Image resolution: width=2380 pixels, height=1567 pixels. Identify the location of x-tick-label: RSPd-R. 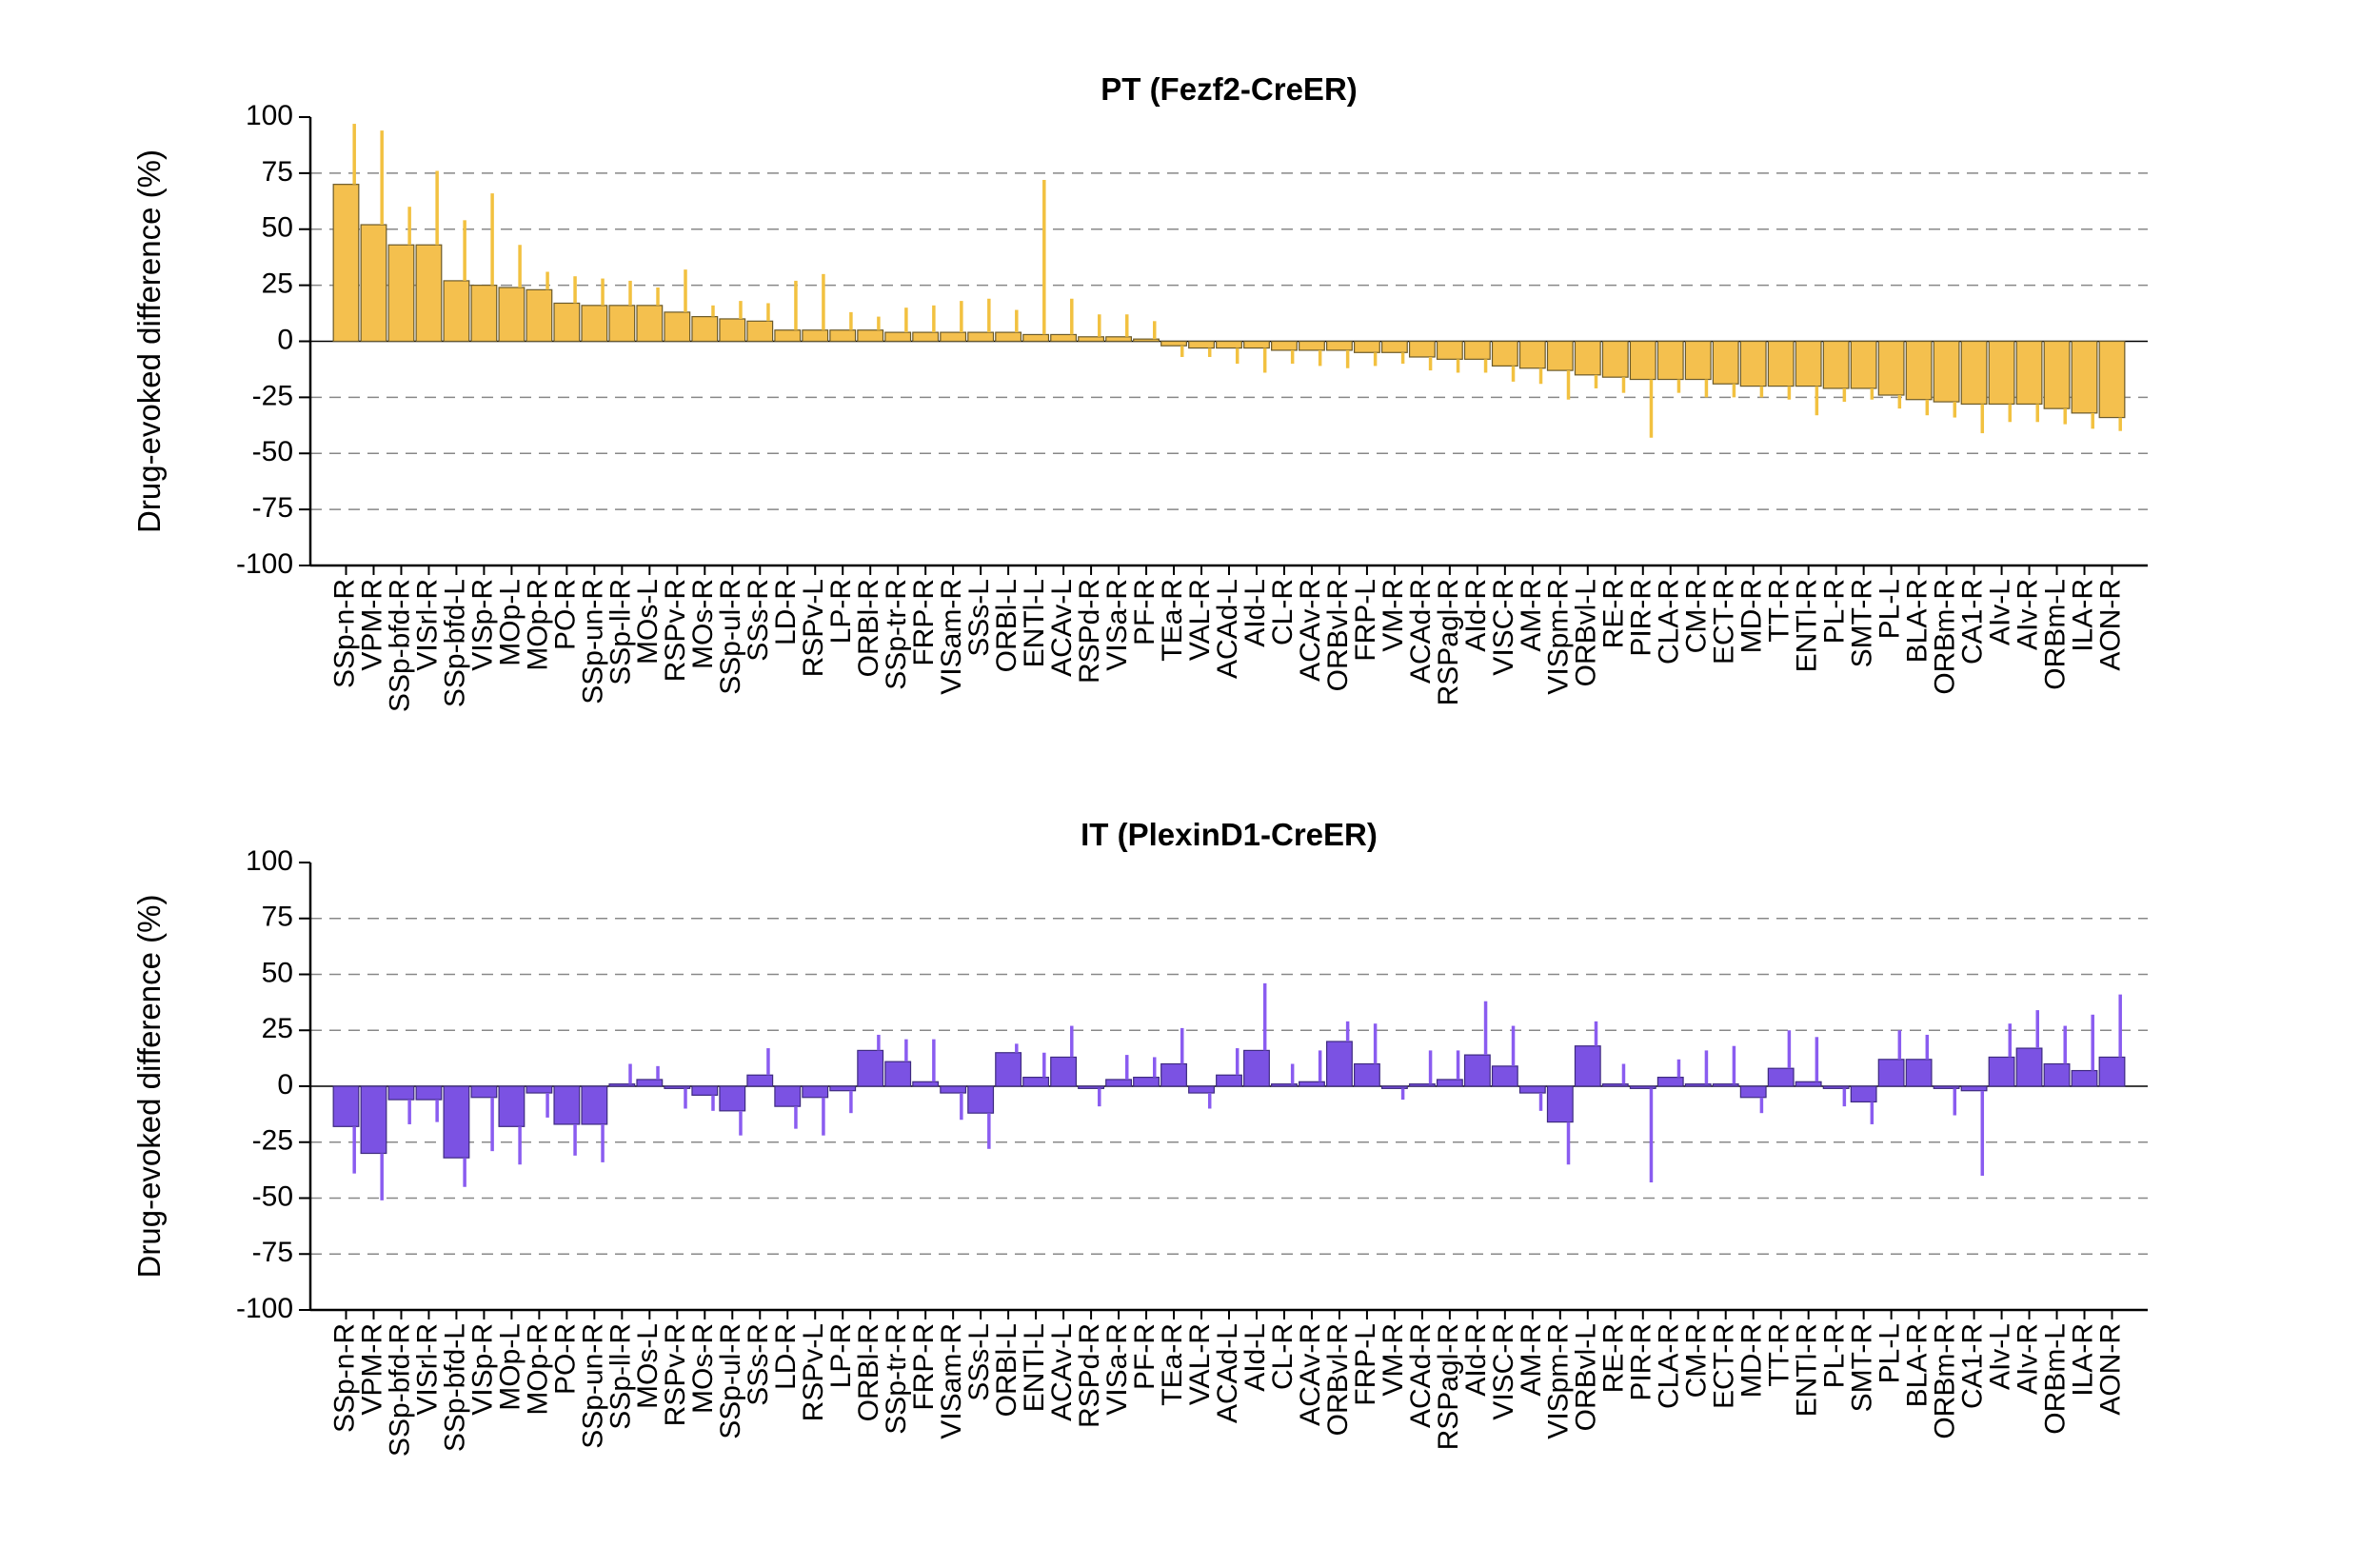
(1089, 631).